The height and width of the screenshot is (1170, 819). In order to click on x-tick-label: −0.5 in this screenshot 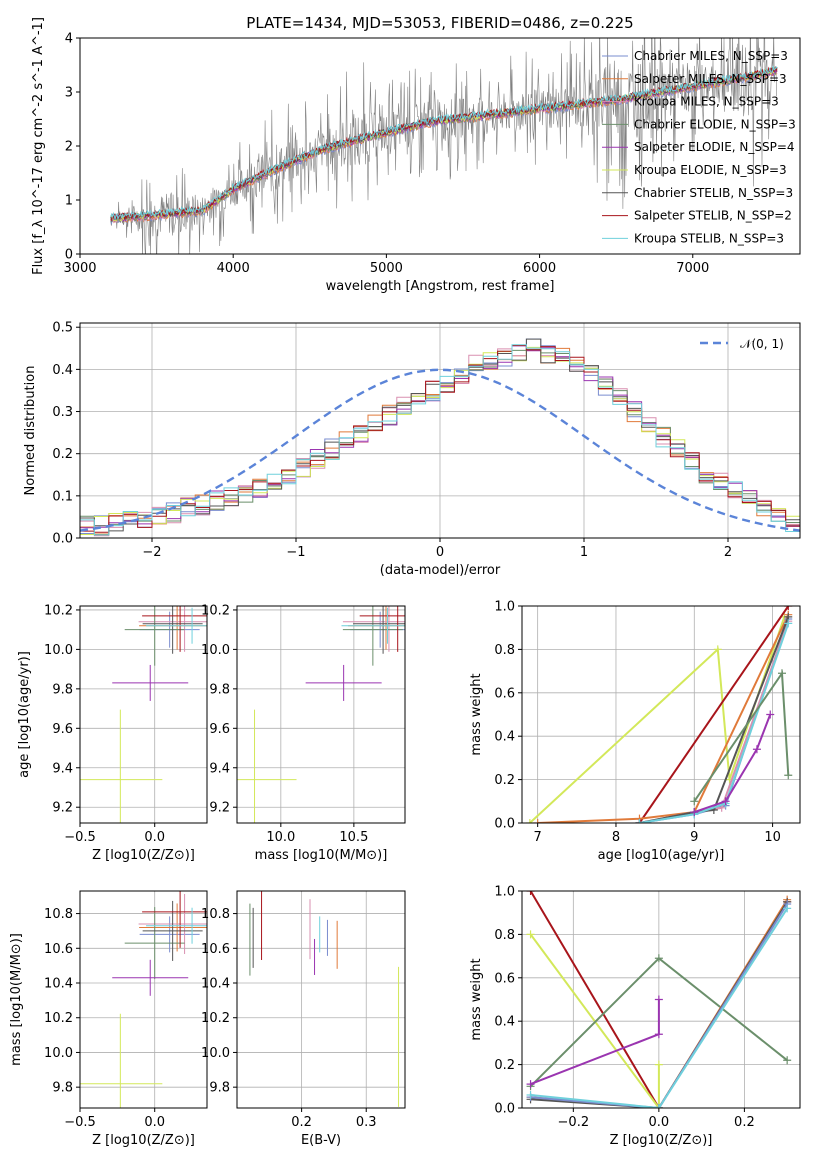, I will do `click(80, 837)`.